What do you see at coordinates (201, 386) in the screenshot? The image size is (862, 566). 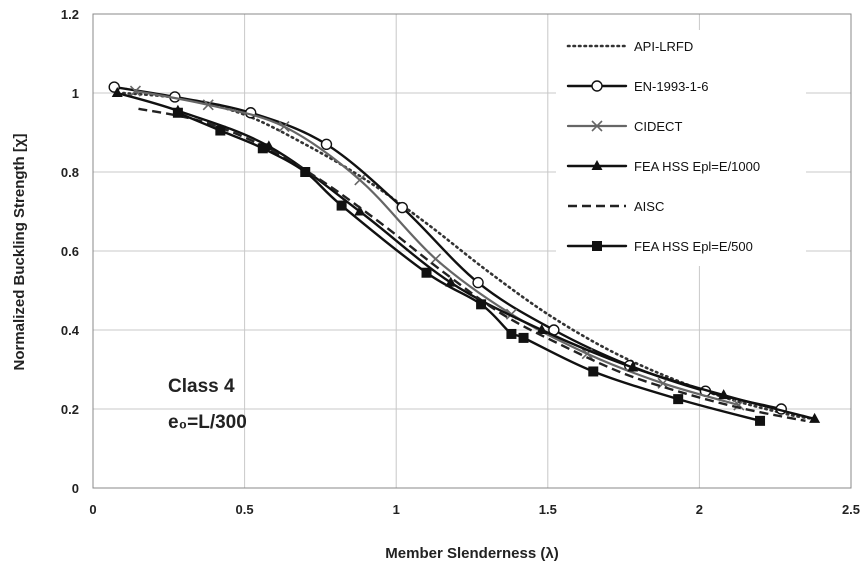 I see `annotation-class: Class 4` at bounding box center [201, 386].